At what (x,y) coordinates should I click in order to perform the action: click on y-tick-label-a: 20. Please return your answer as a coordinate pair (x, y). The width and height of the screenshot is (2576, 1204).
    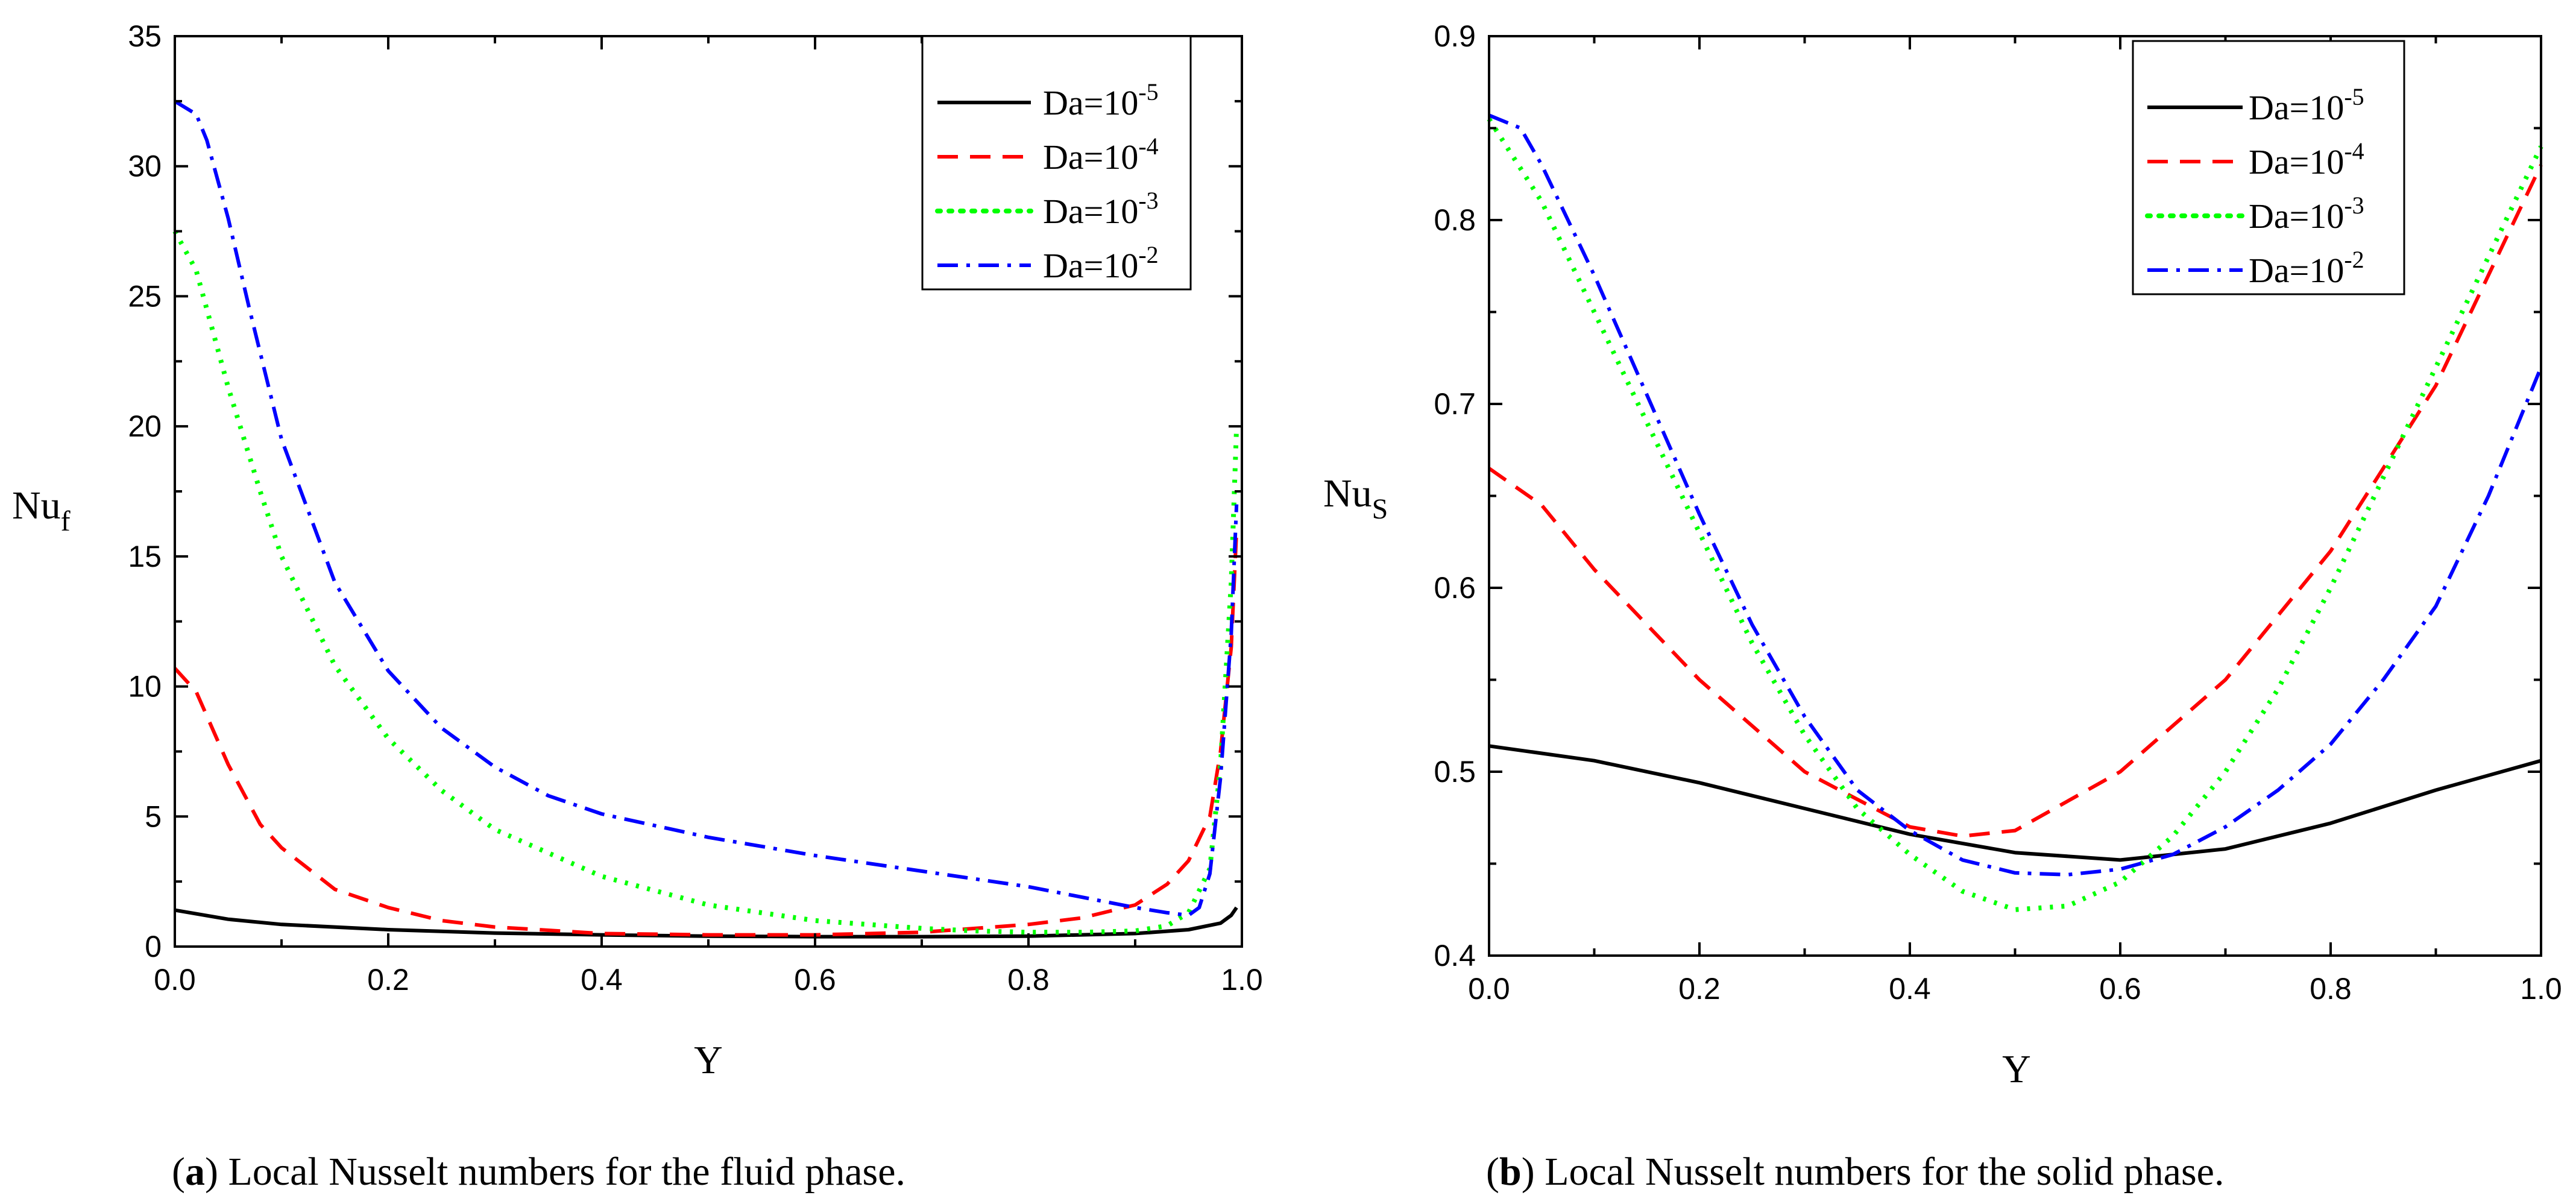
    Looking at the image, I should click on (145, 426).